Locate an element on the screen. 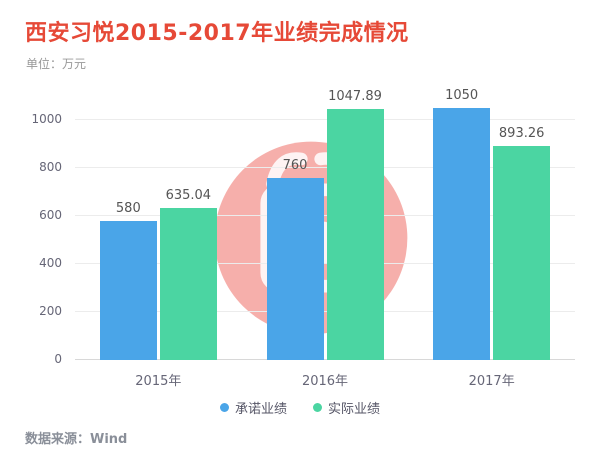 The height and width of the screenshot is (470, 600). y-tick-label: 200 is located at coordinates (50, 311).